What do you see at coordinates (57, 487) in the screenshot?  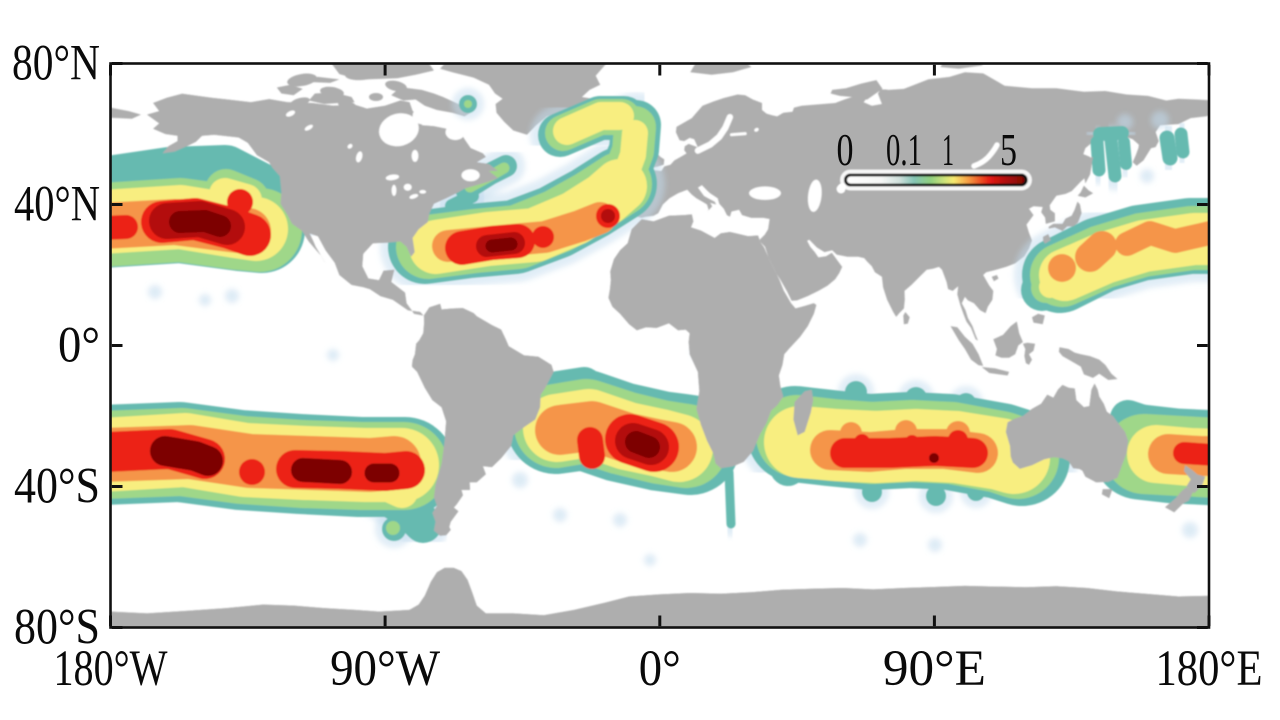 I see `svg-text: 40°S` at bounding box center [57, 487].